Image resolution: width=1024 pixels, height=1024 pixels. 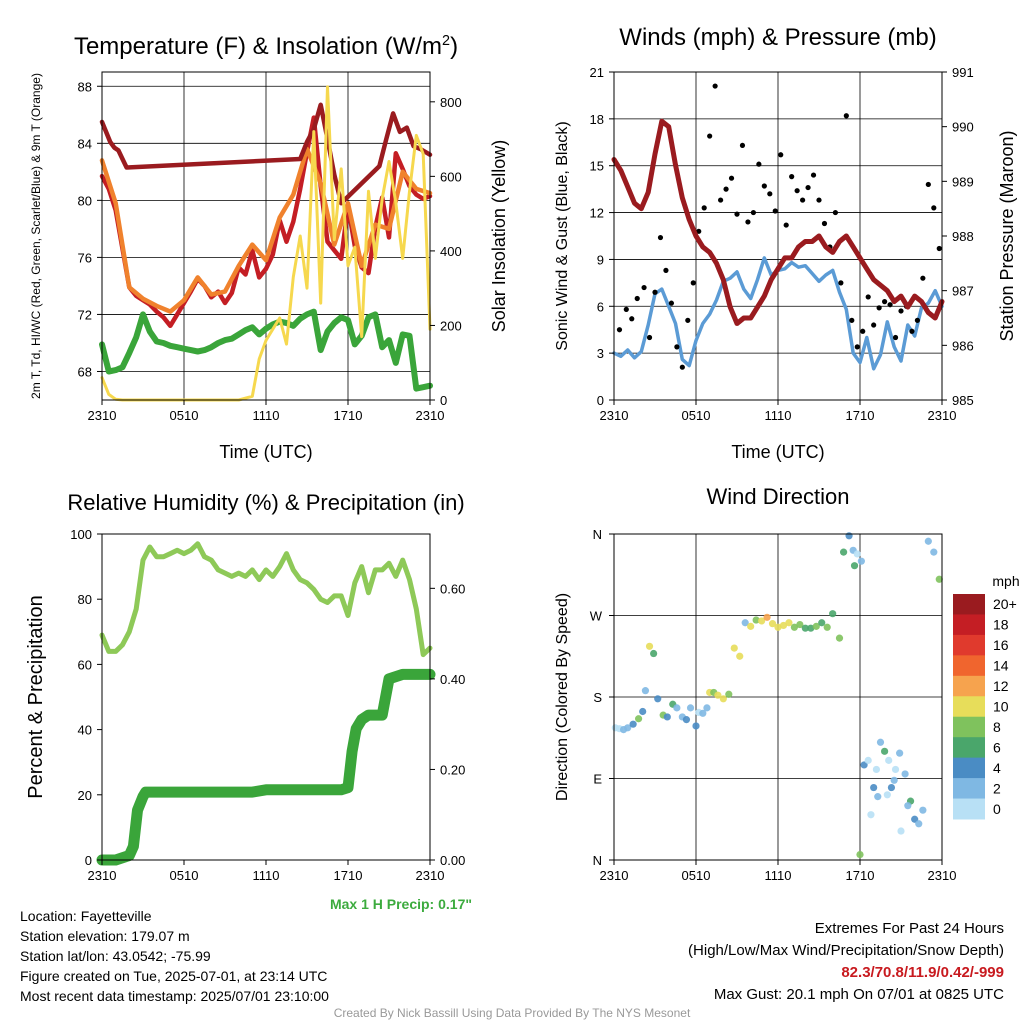 I want to click on y-tick-label: 20, so click(x=85, y=795).